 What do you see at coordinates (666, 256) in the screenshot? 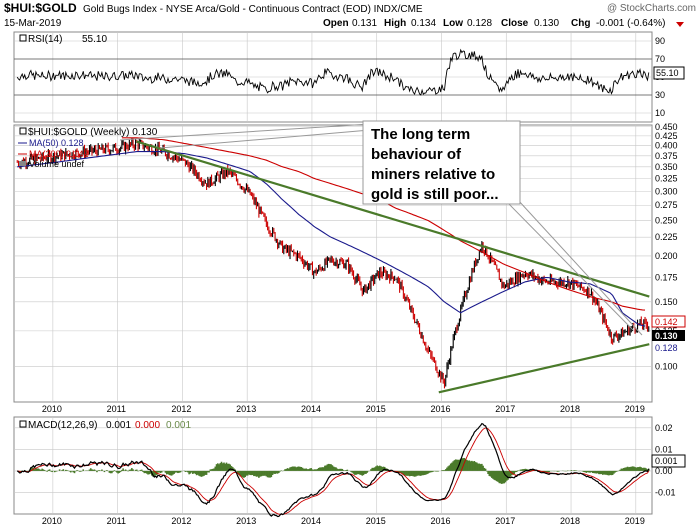
I see `price-tick-label: 0.200` at bounding box center [666, 256].